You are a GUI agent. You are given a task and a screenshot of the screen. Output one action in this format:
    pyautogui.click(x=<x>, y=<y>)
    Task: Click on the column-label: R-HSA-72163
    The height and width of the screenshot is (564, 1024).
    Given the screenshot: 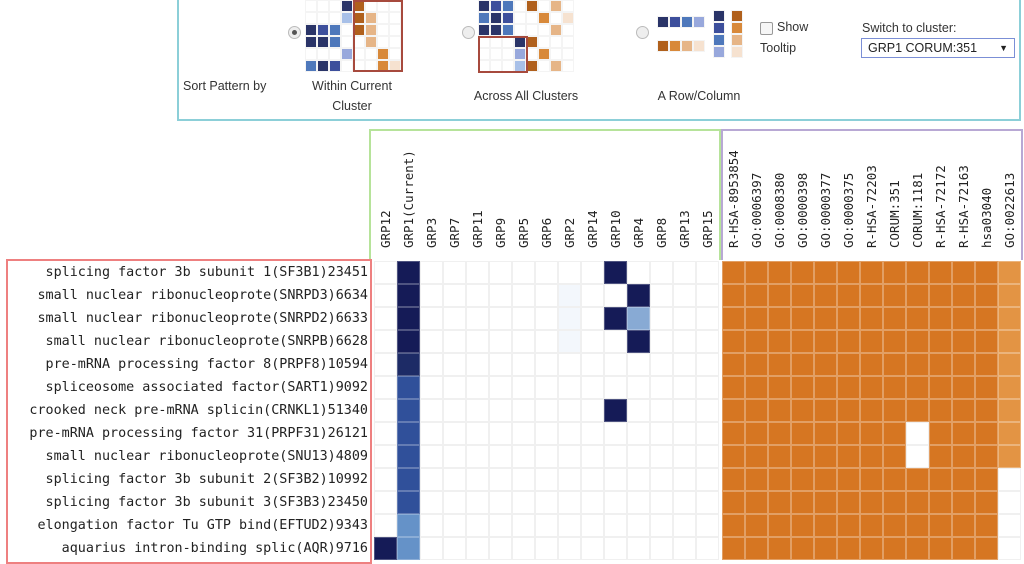 What is the action you would take?
    pyautogui.click(x=963, y=195)
    